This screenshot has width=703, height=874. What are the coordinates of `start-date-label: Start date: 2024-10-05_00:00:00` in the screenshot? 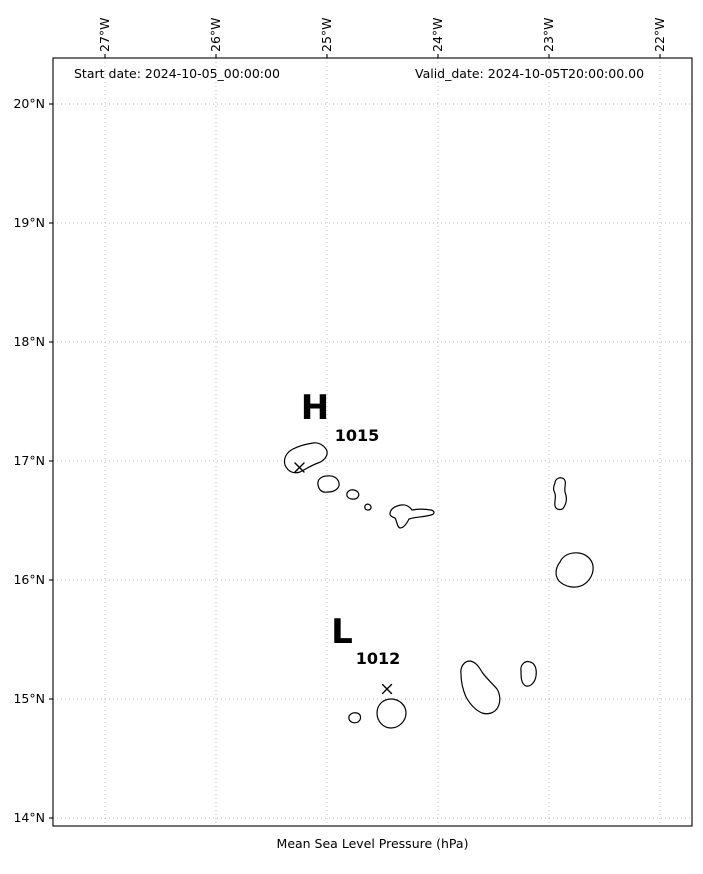 It's located at (177, 73).